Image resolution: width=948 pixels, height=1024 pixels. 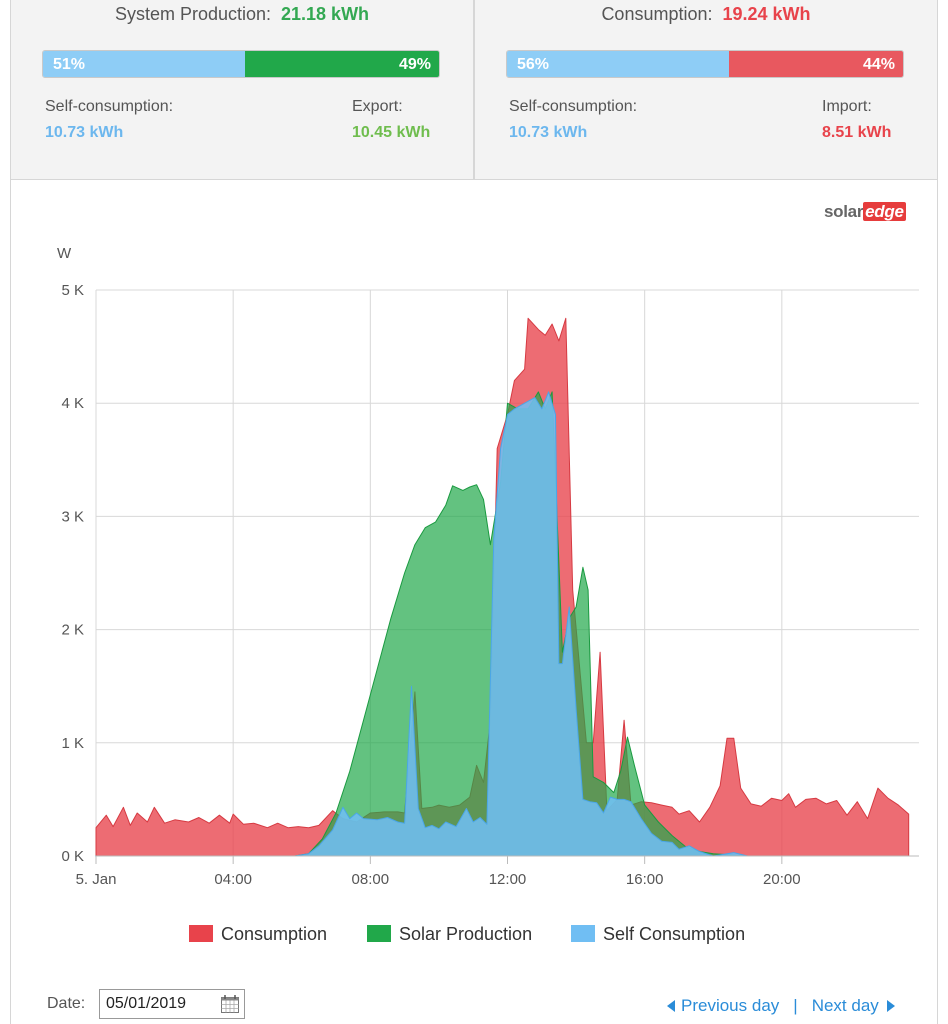 What do you see at coordinates (72, 743) in the screenshot?
I see `y-tick-label: 1 K` at bounding box center [72, 743].